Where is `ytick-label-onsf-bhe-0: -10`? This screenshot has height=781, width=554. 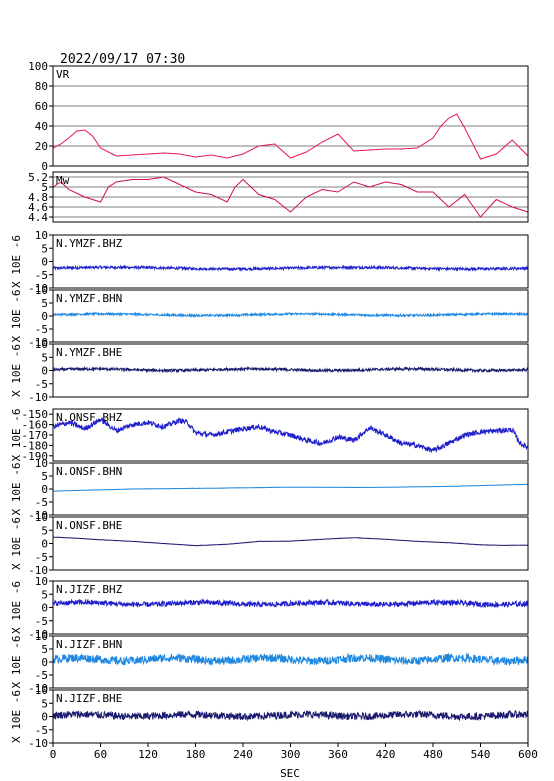 ytick-label-onsf-bhe-0: -10 is located at coordinates (38, 570).